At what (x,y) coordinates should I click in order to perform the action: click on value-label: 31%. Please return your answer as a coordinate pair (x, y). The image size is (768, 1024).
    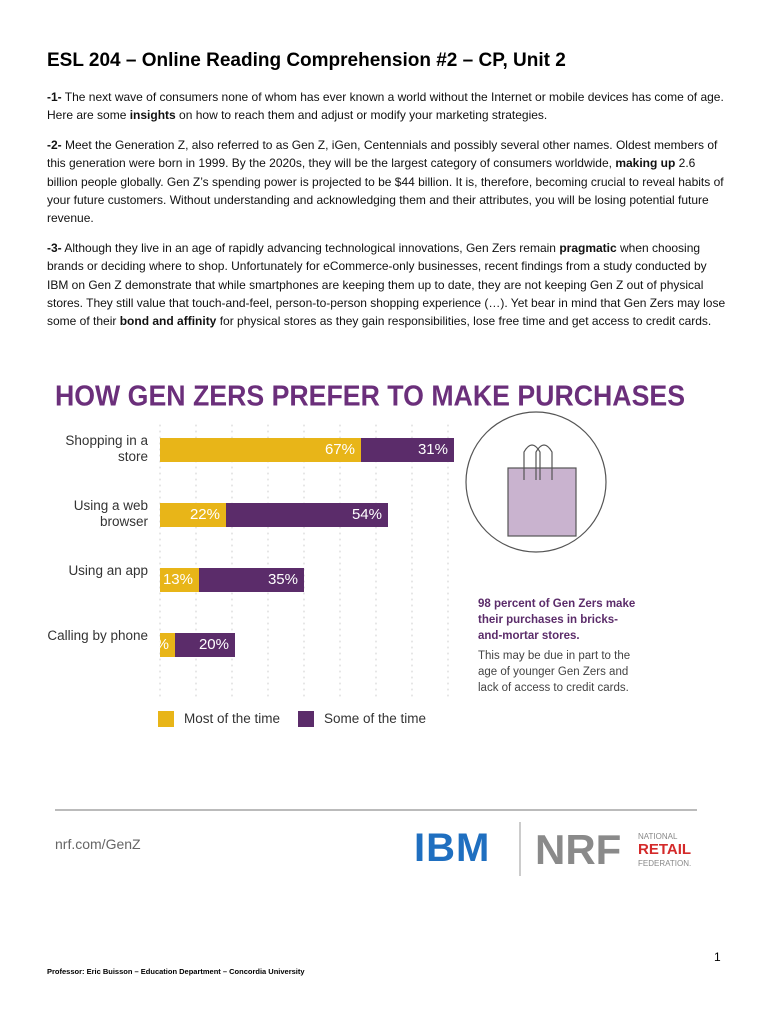
    Looking at the image, I should click on (432, 449).